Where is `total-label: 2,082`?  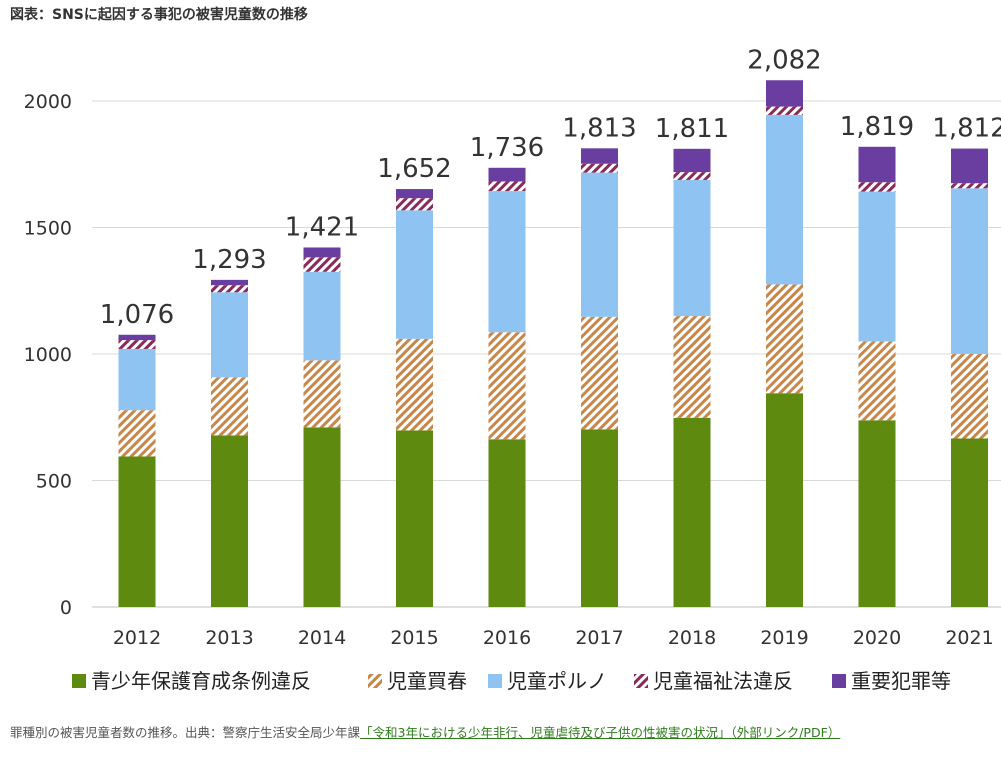 total-label: 2,082 is located at coordinates (784, 60).